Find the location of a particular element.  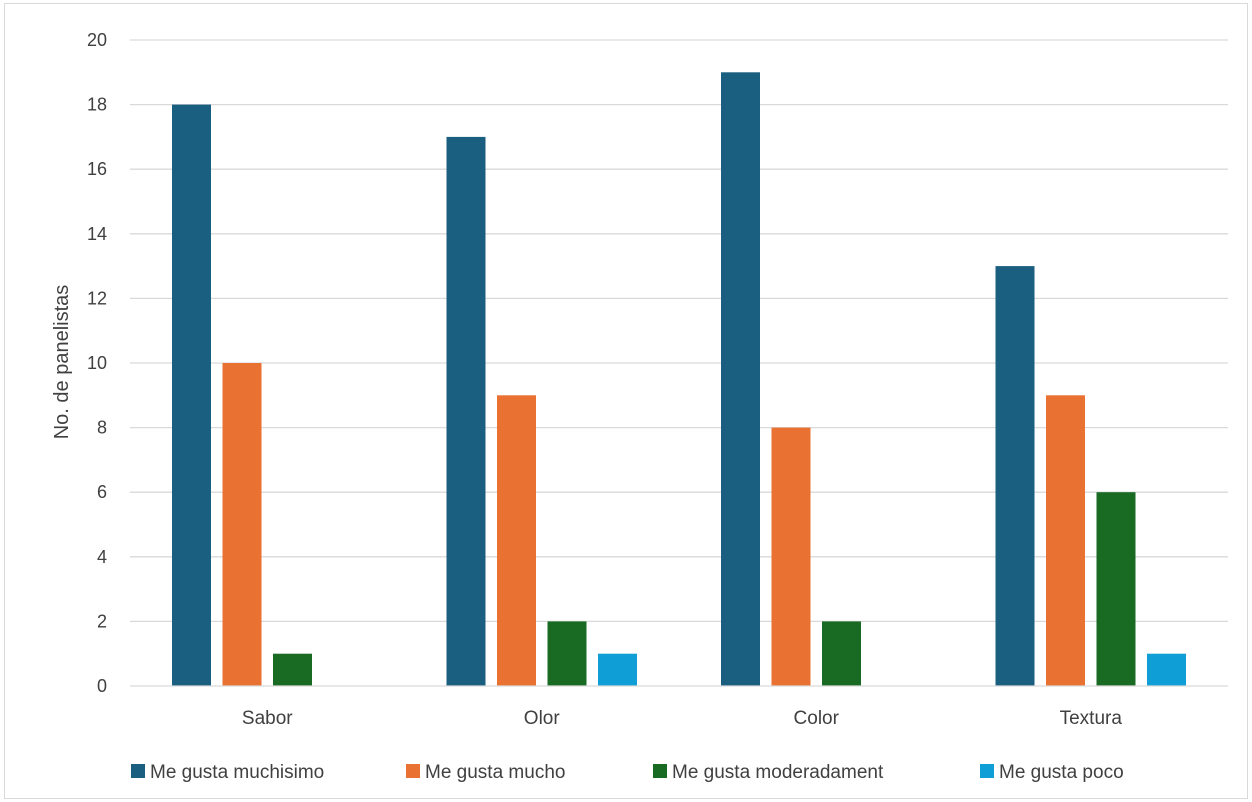

y-tick-label: 10 is located at coordinates (97, 363).